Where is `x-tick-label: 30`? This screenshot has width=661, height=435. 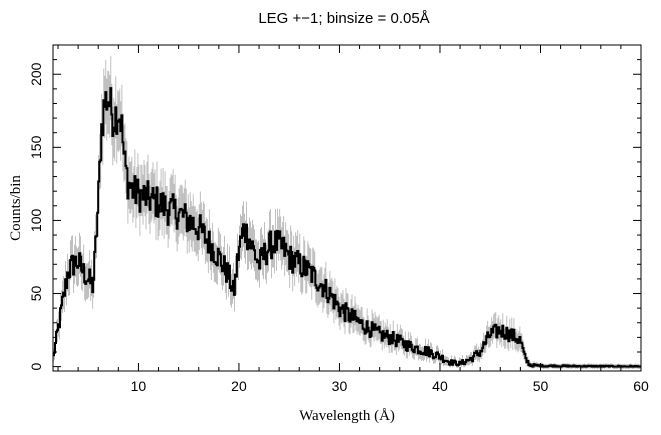
x-tick-label: 30 is located at coordinates (340, 386).